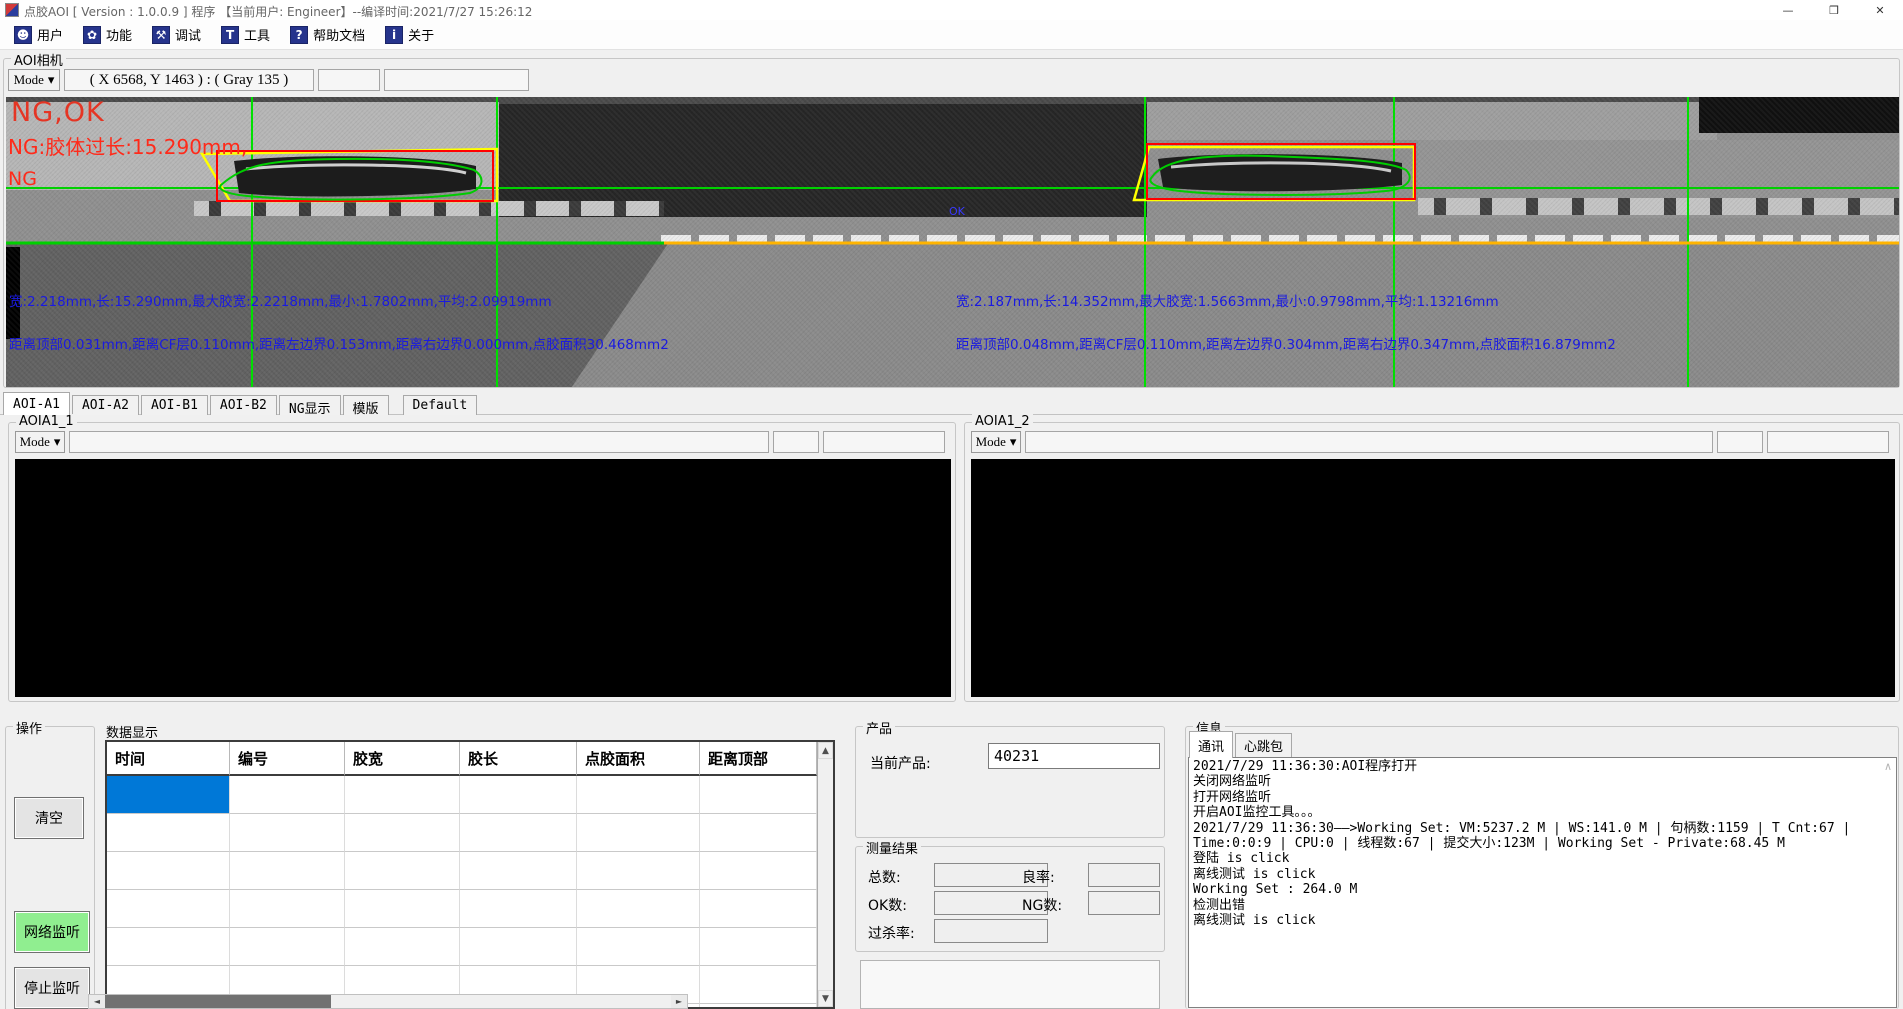 Image resolution: width=1903 pixels, height=1009 pixels. What do you see at coordinates (52, 988) in the screenshot?
I see `stop-listen-button: 停止监听` at bounding box center [52, 988].